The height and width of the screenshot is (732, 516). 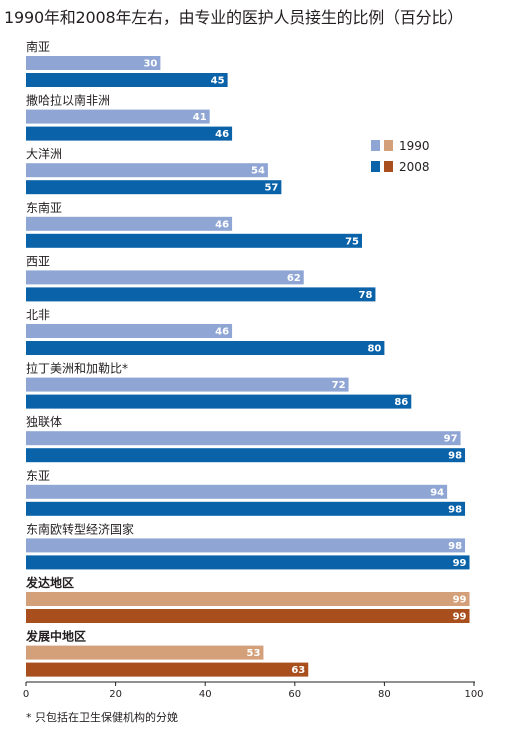 I want to click on category-label: 西亚, so click(x=38, y=261).